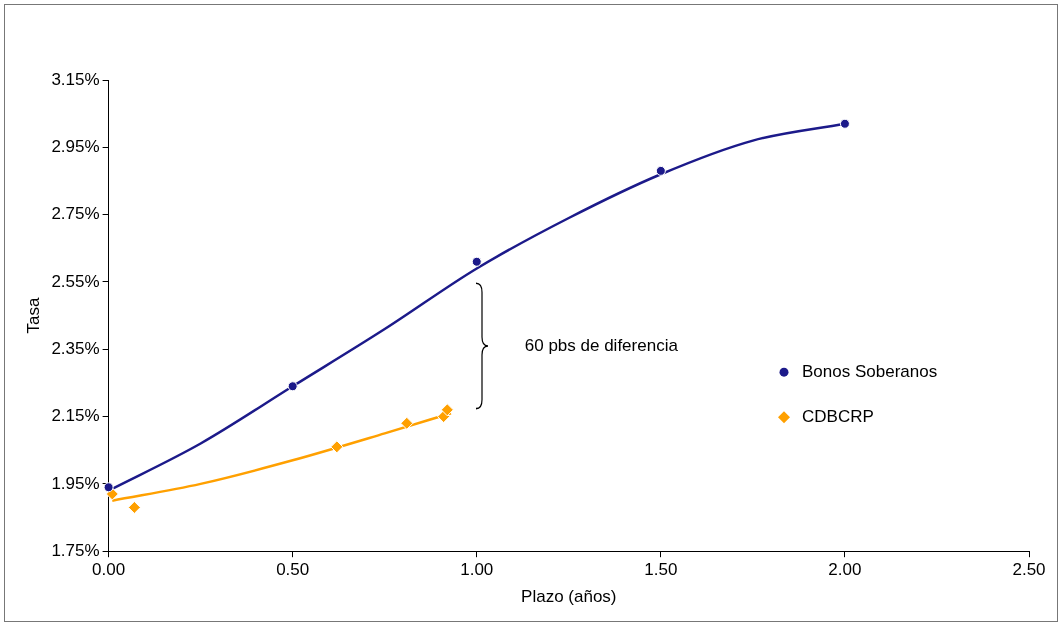 The height and width of the screenshot is (626, 1061). What do you see at coordinates (75, 416) in the screenshot?
I see `y-tick-label: 2.15%` at bounding box center [75, 416].